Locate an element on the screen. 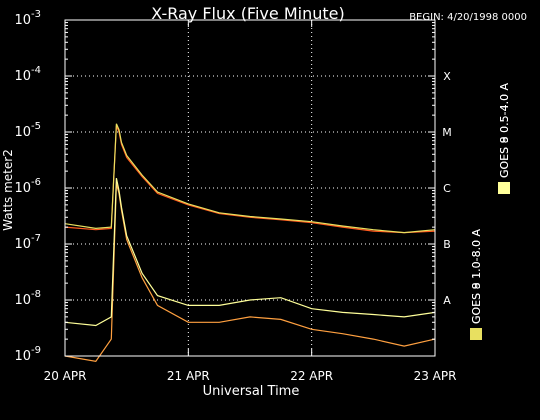 Image resolution: width=540 pixels, height=420 pixels. flare-class-label: B is located at coordinates (447, 244).